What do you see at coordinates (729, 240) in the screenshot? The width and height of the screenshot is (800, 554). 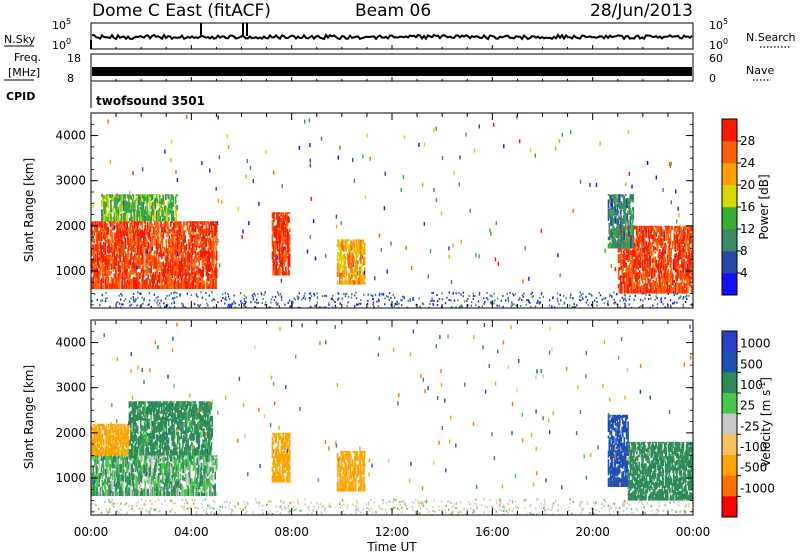 I see `power-colorbar-swatch` at bounding box center [729, 240].